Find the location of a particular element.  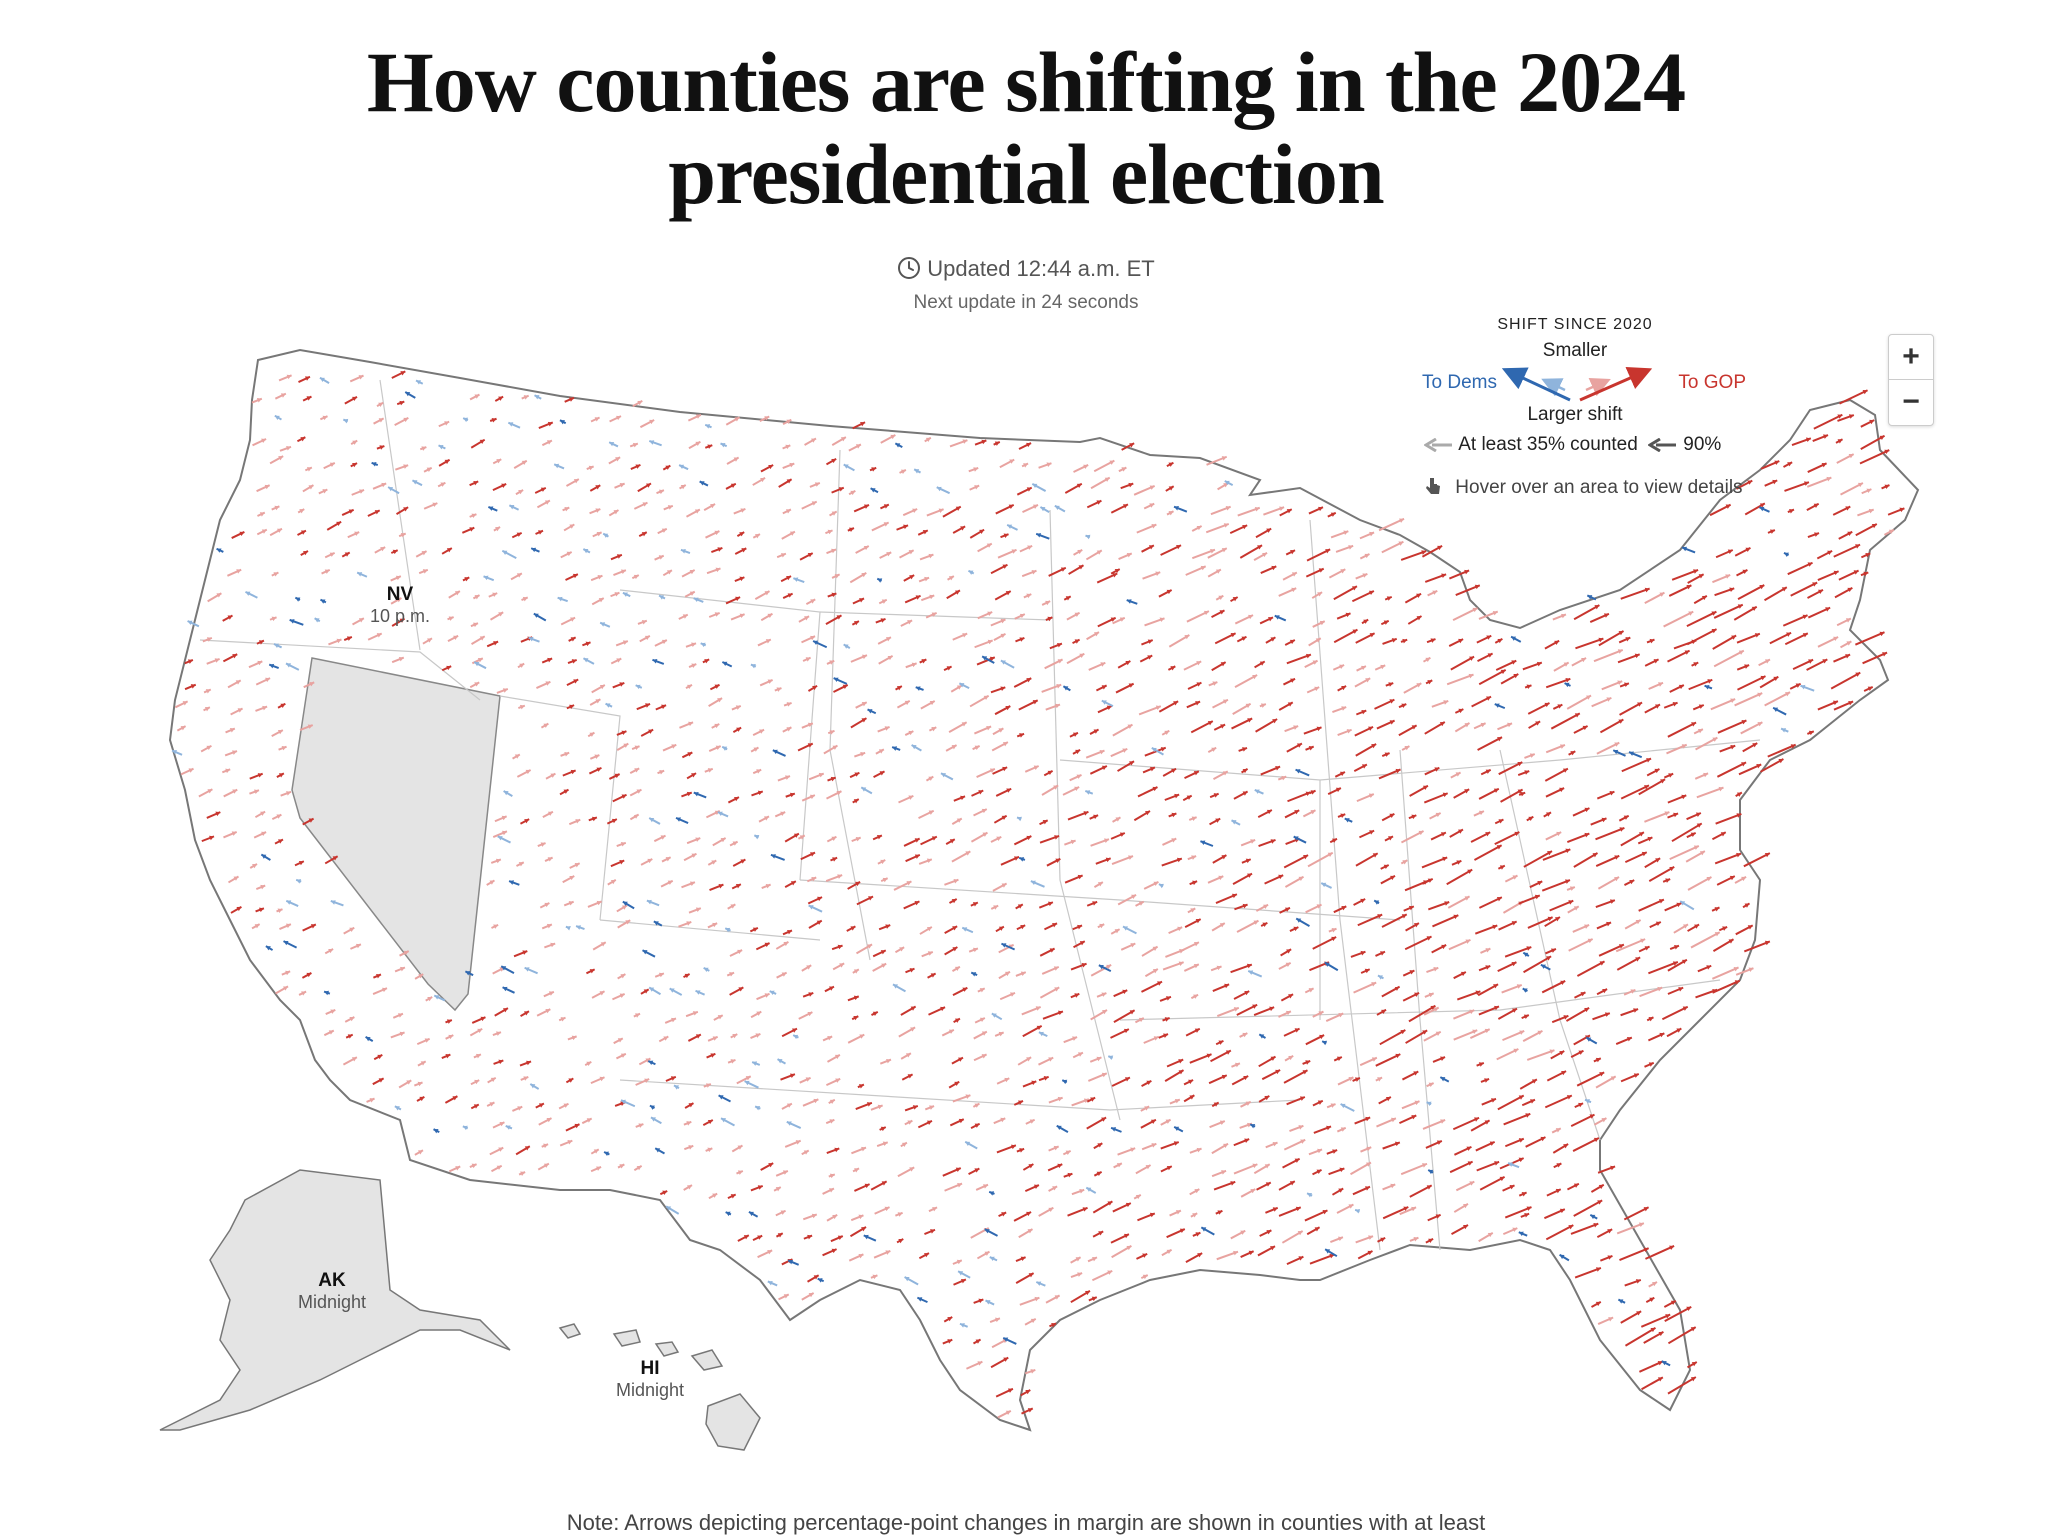

zoom-out-button: − is located at coordinates (1911, 401).